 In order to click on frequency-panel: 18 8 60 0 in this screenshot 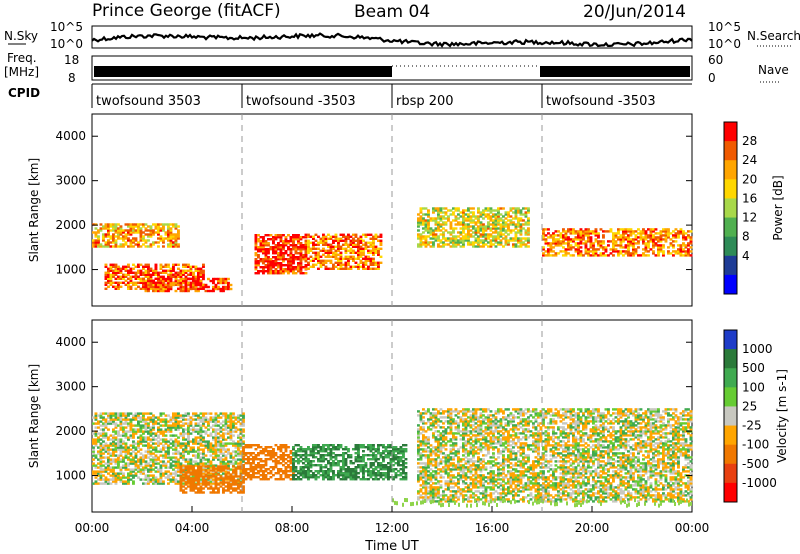, I will do `click(393, 69)`.